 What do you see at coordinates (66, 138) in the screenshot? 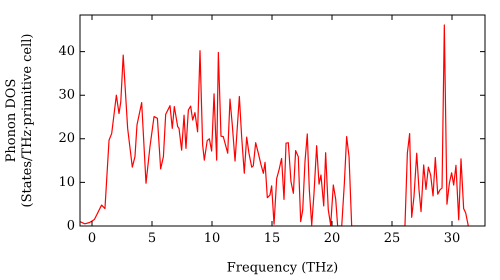
I see `y-tick-label: 20` at bounding box center [66, 138].